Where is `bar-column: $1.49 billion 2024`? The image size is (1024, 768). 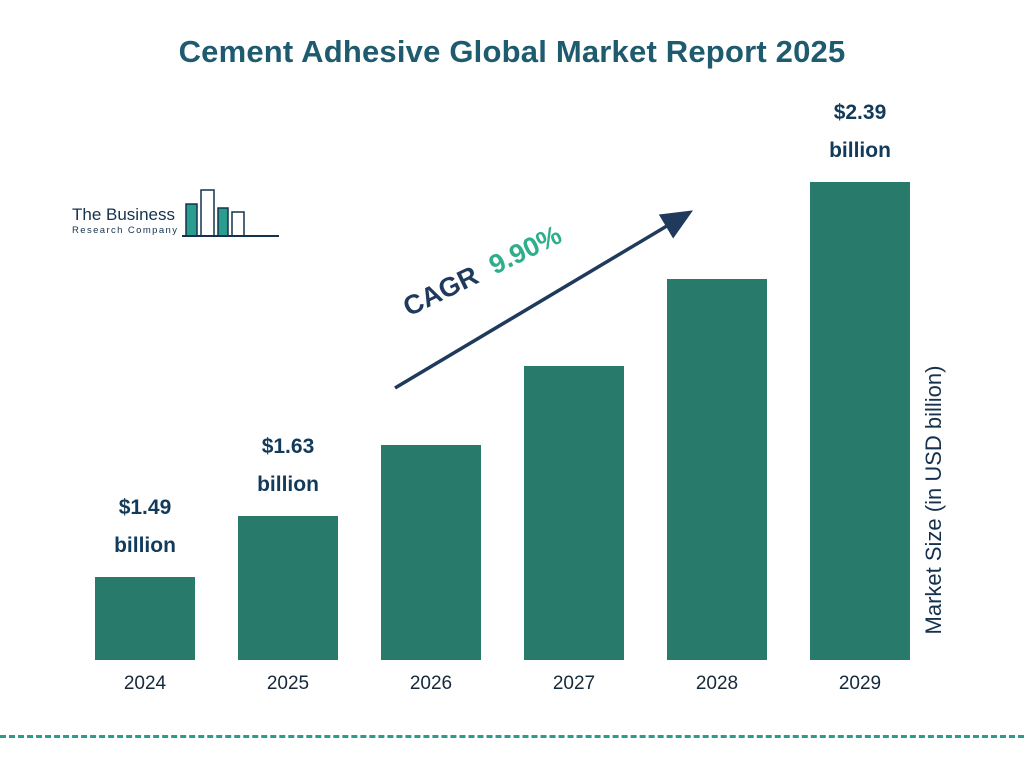
bar-column: $1.49 billion 2024 is located at coordinates (145, 594).